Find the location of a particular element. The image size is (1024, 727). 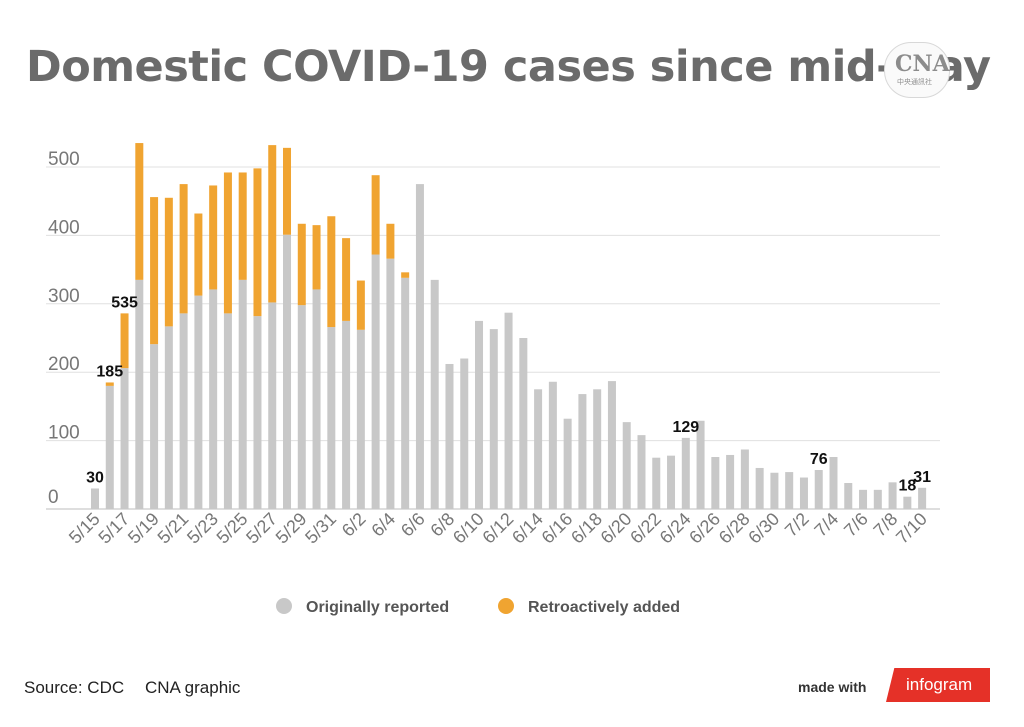

x-tick-label: 6/16 is located at coordinates (557, 528).